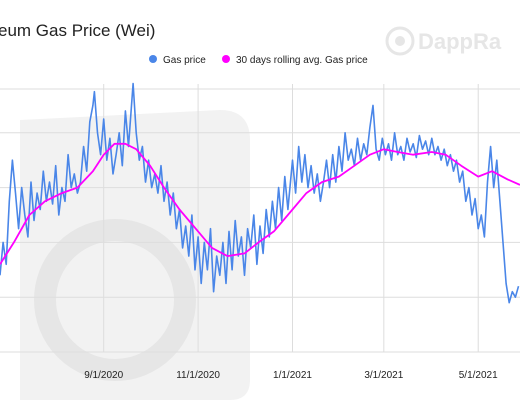 The image size is (520, 400). Describe the element at coordinates (302, 60) in the screenshot. I see `legend-label: 30 days rolling avg. Gas price` at that location.